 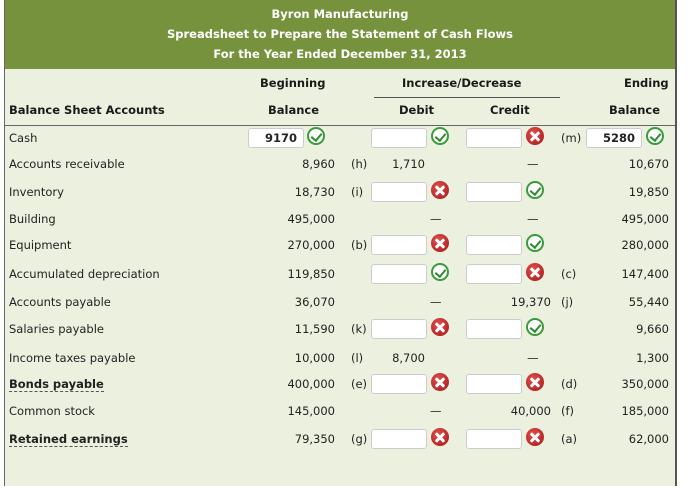 What do you see at coordinates (648, 302) in the screenshot?
I see `ending-balance-value: 55,440` at bounding box center [648, 302].